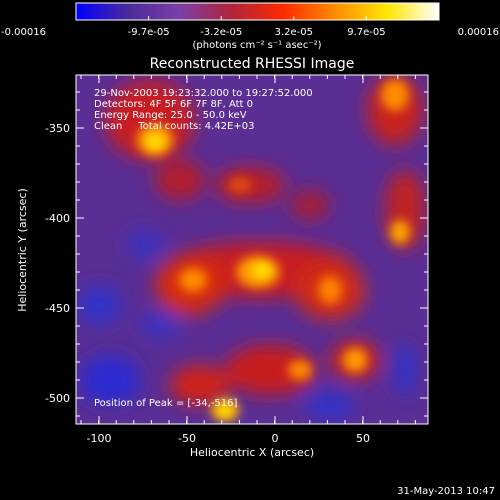  I want to click on colorbar-ticks, so click(257, 18).